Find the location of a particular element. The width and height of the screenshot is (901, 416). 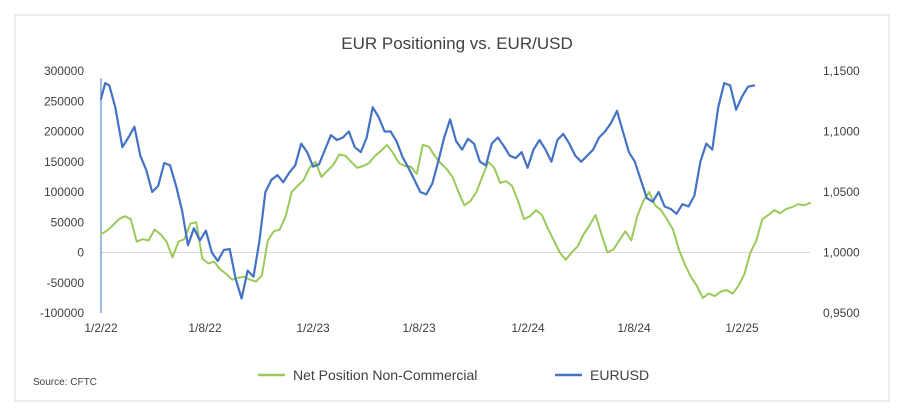

x-tick-label: 1/8/22 is located at coordinates (205, 328).